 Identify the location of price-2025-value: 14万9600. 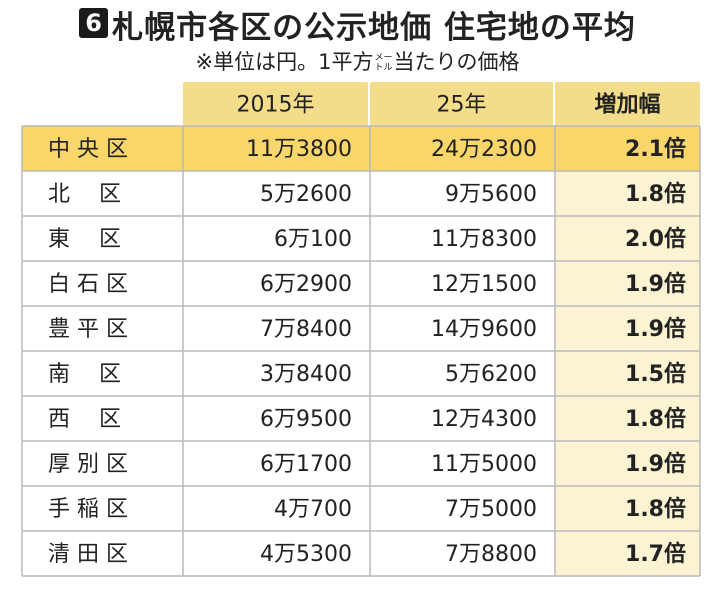
(484, 329).